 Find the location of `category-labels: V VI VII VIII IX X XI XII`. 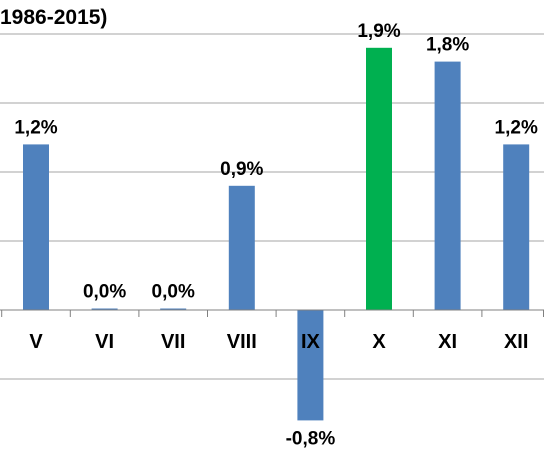

category-labels: V VI VII VIII IX X XI XII is located at coordinates (278, 342).